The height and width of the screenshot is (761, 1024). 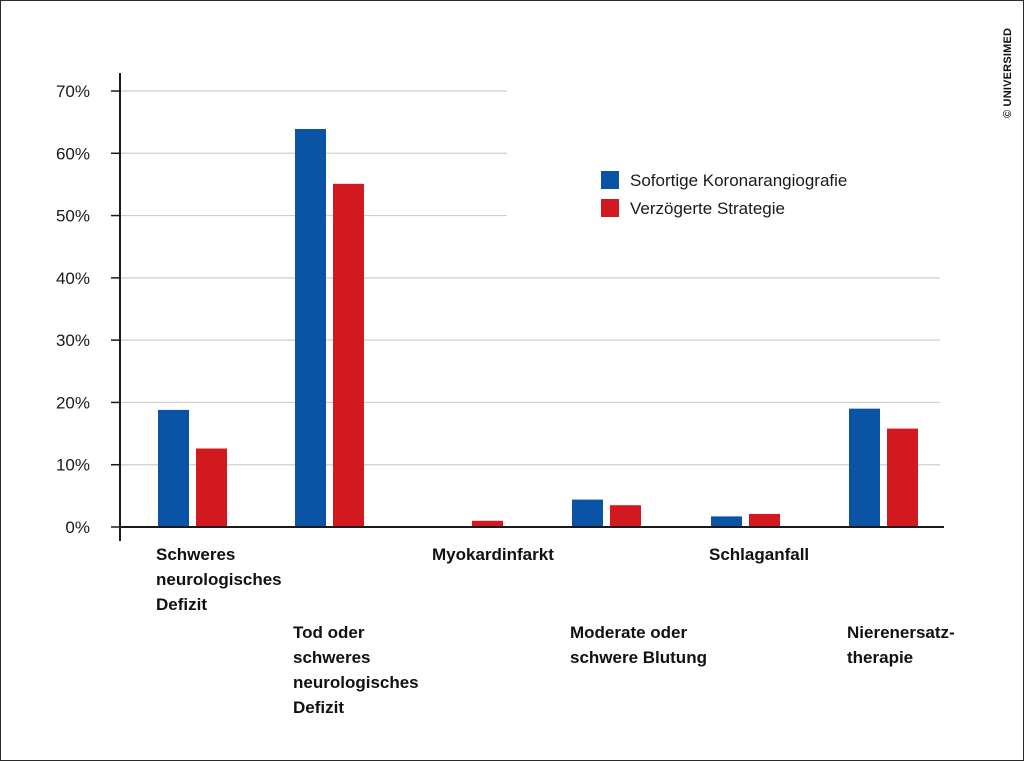 What do you see at coordinates (707, 208) in the screenshot?
I see `legend-label: Verzögerte Strategie` at bounding box center [707, 208].